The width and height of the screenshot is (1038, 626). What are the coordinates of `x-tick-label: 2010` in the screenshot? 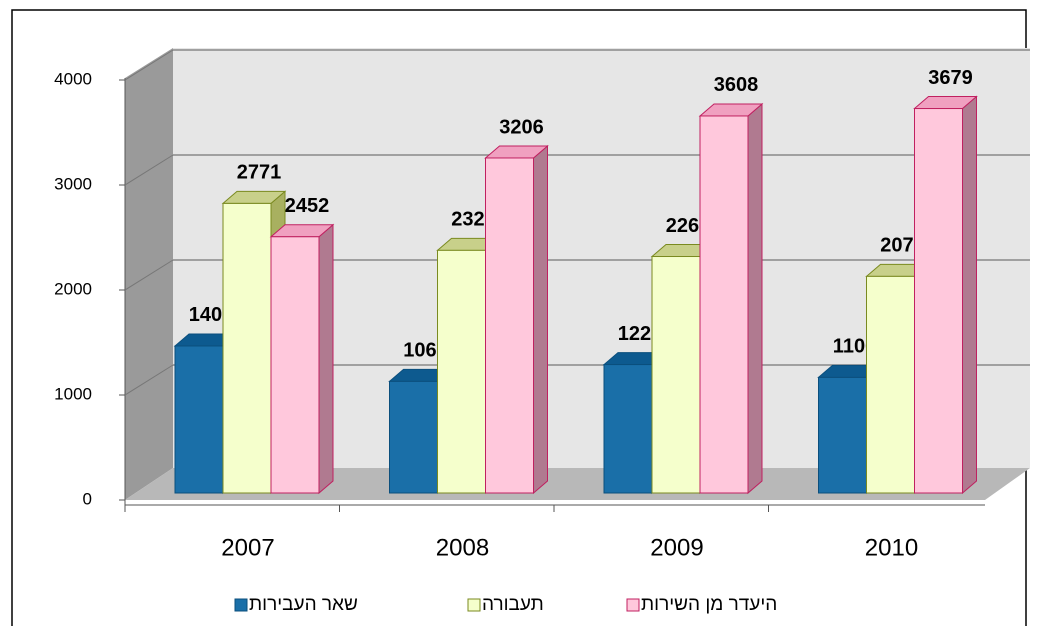 It's located at (891, 547).